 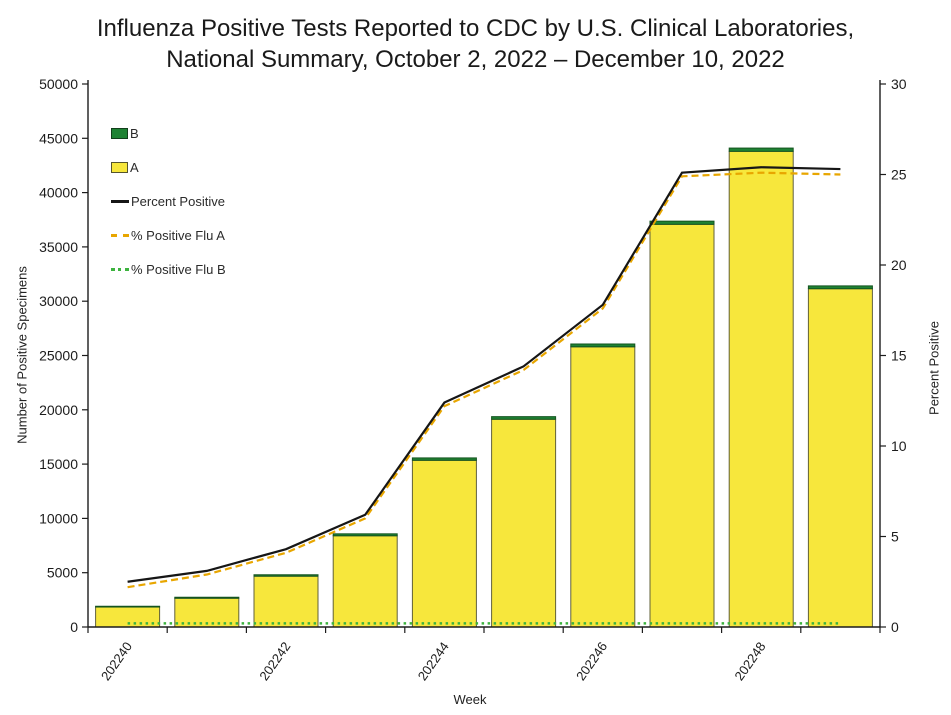 What do you see at coordinates (433, 661) in the screenshot?
I see `x-tick-label-202244: 202244` at bounding box center [433, 661].